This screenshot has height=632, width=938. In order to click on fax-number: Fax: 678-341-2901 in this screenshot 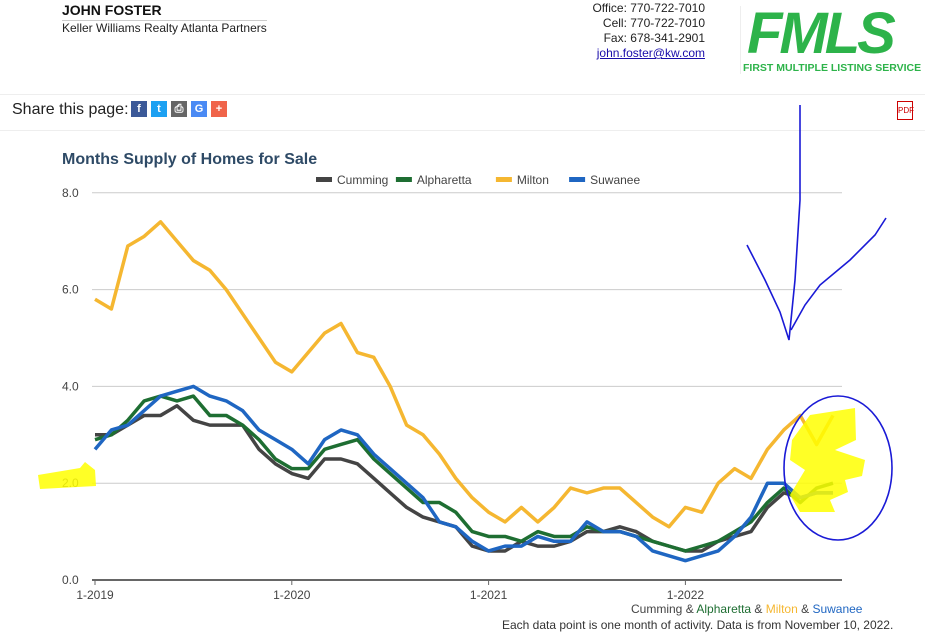, I will do `click(654, 38)`.